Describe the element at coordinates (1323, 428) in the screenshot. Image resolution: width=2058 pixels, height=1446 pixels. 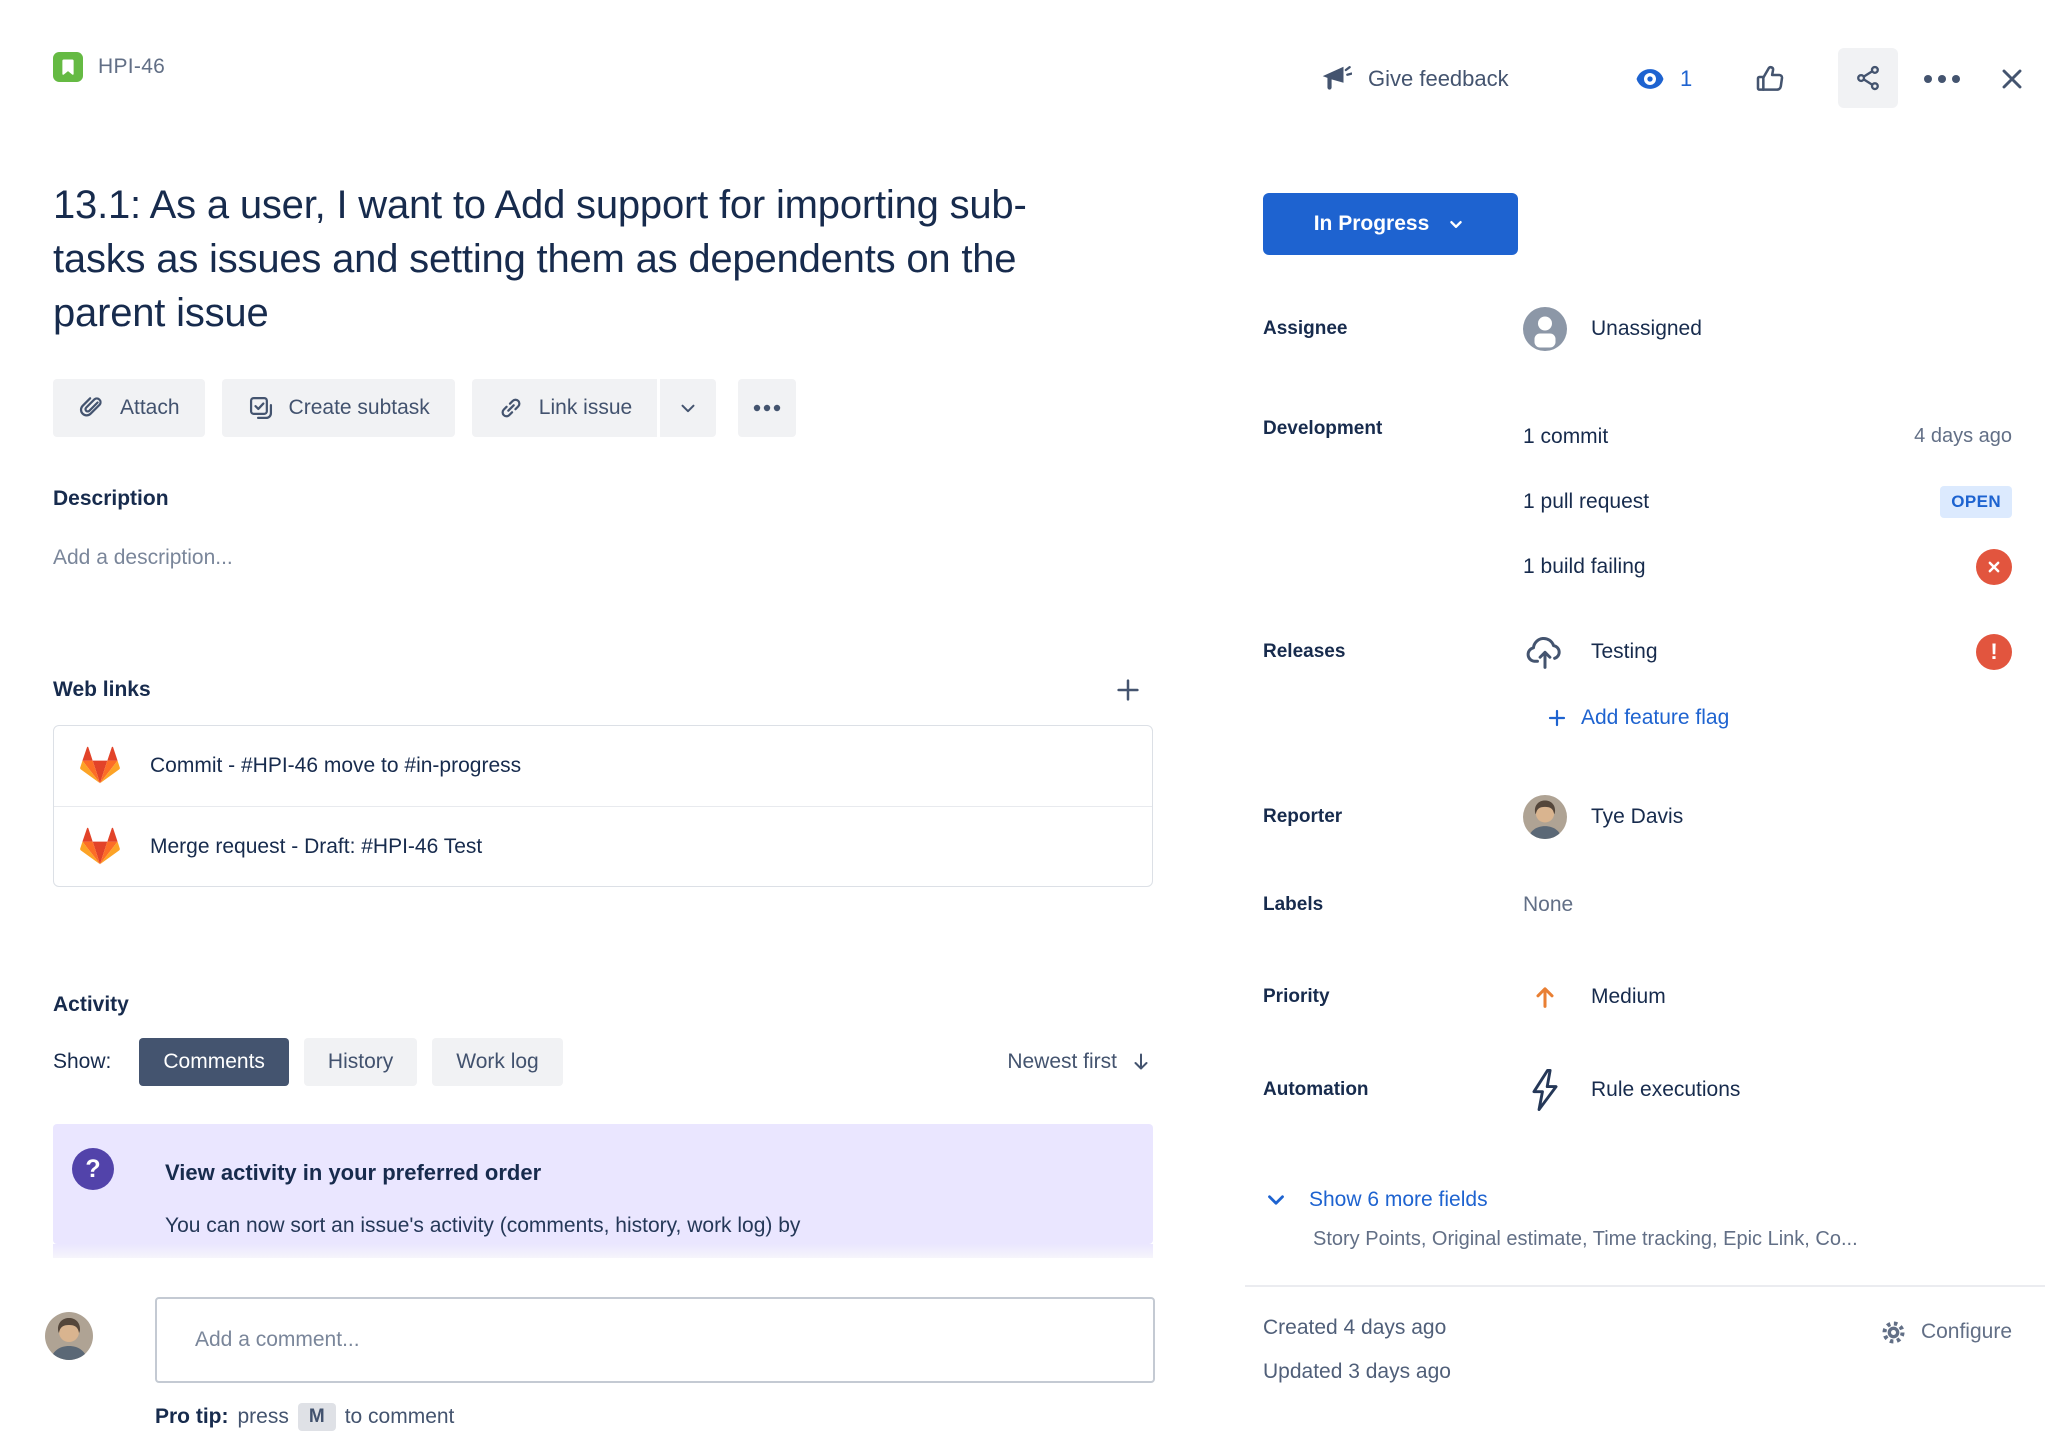
I see `field-label: Development` at that location.